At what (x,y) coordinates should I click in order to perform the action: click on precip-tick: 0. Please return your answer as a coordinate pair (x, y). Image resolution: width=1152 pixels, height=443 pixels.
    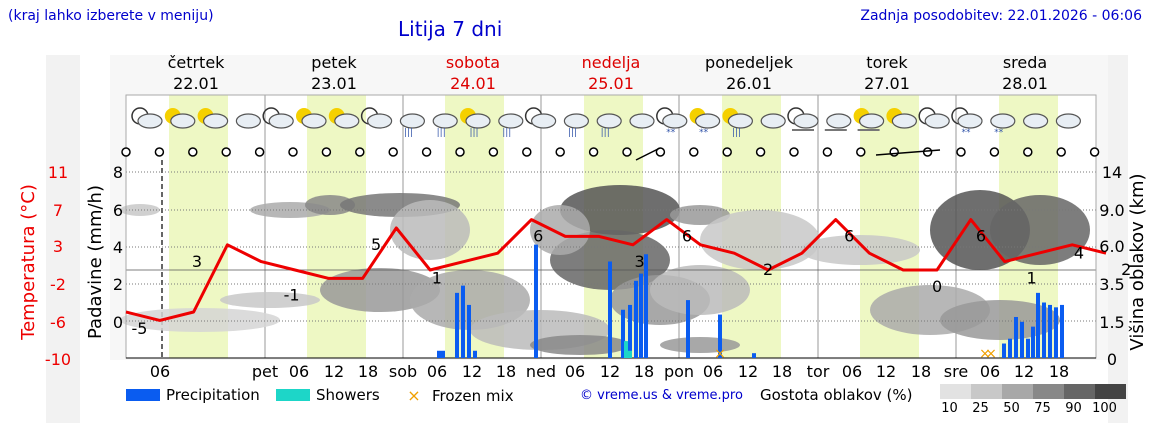
    Looking at the image, I should click on (118, 322).